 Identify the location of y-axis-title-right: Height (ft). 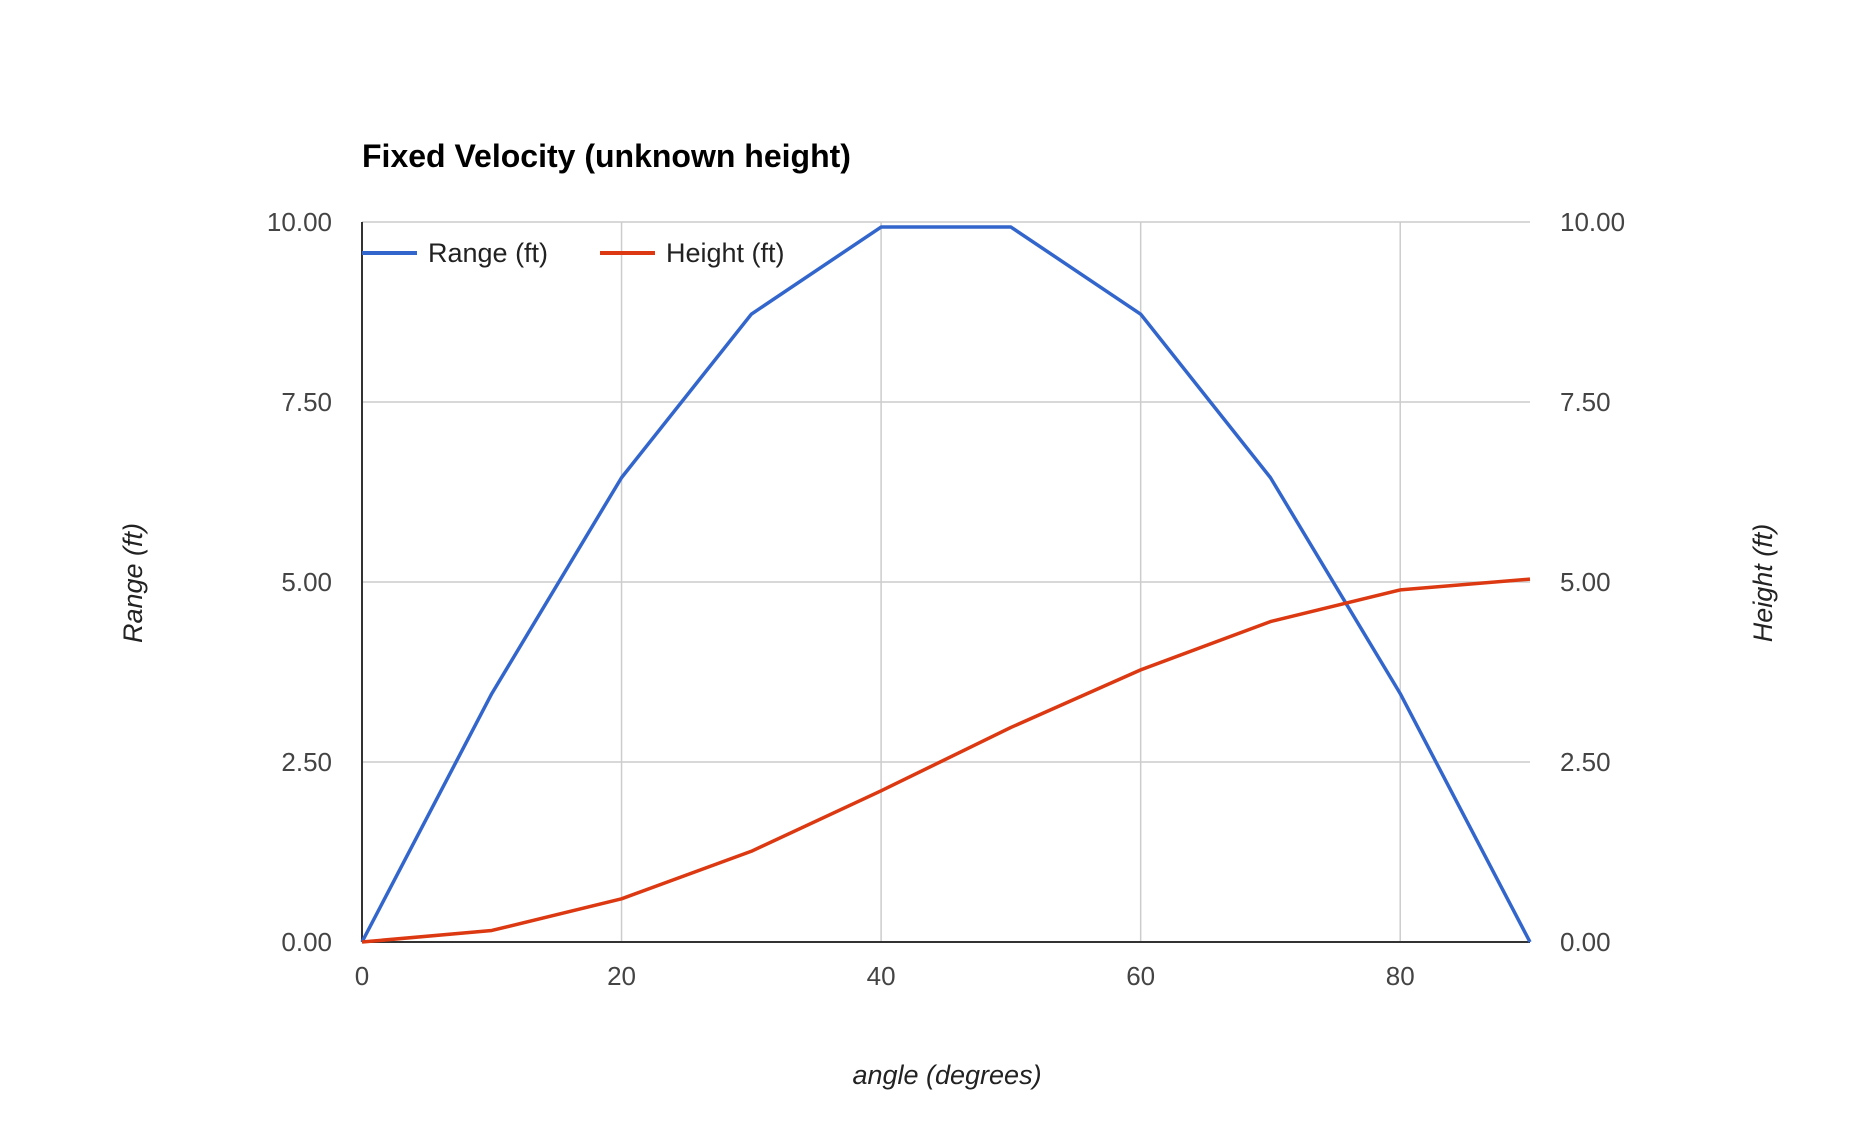
(1763, 583).